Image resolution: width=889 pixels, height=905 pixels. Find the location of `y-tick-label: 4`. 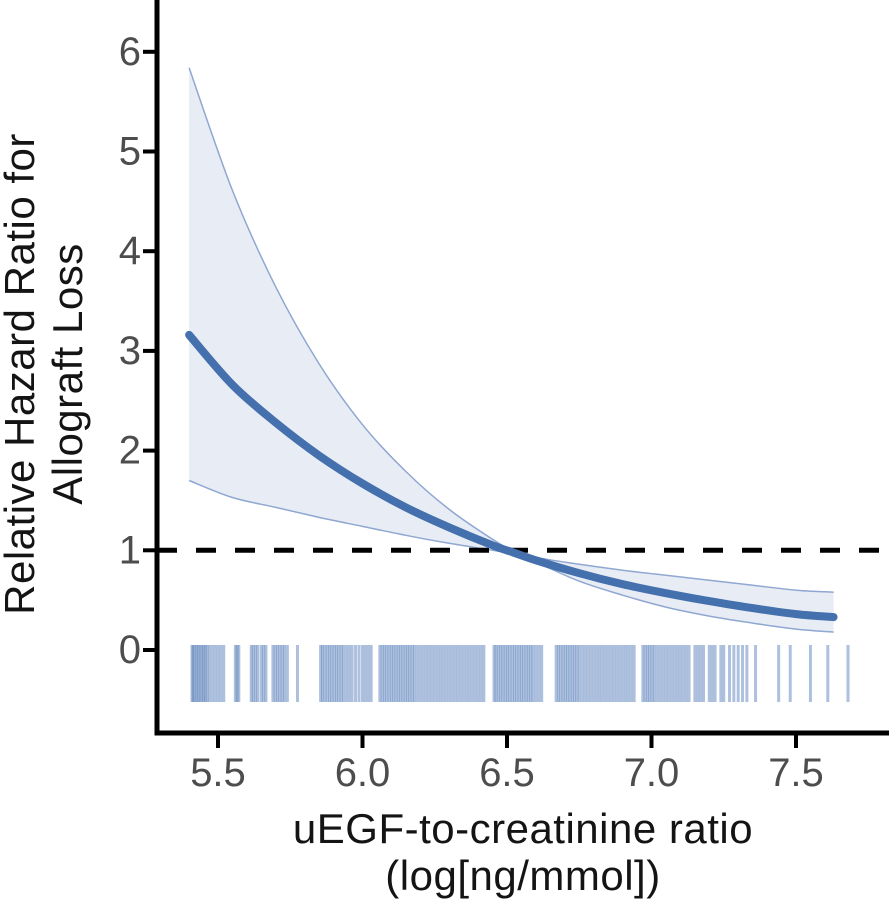

y-tick-label: 4 is located at coordinates (130, 251).